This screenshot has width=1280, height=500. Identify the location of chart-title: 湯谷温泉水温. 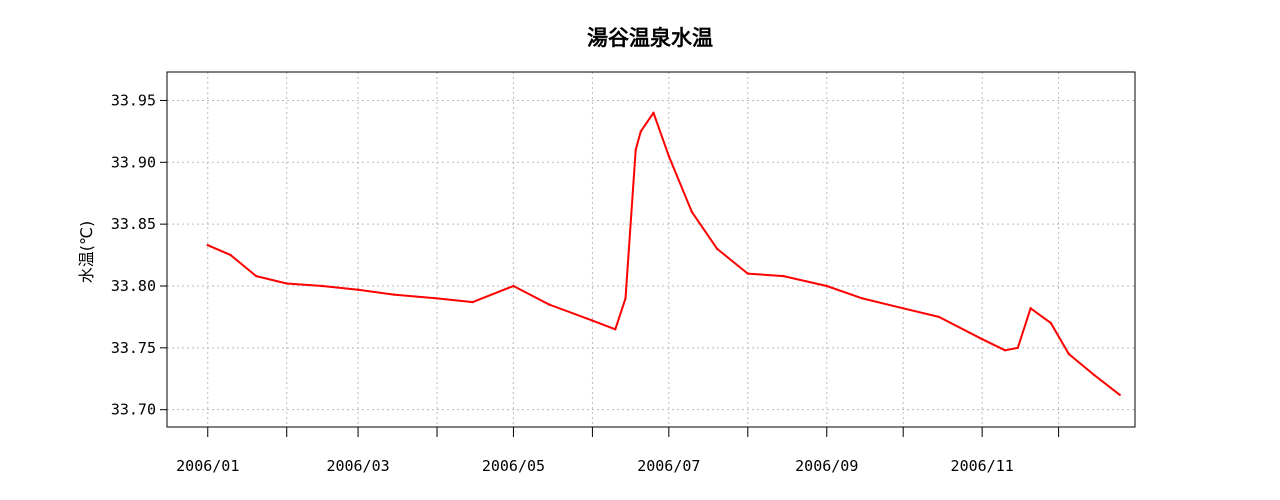
(650, 38).